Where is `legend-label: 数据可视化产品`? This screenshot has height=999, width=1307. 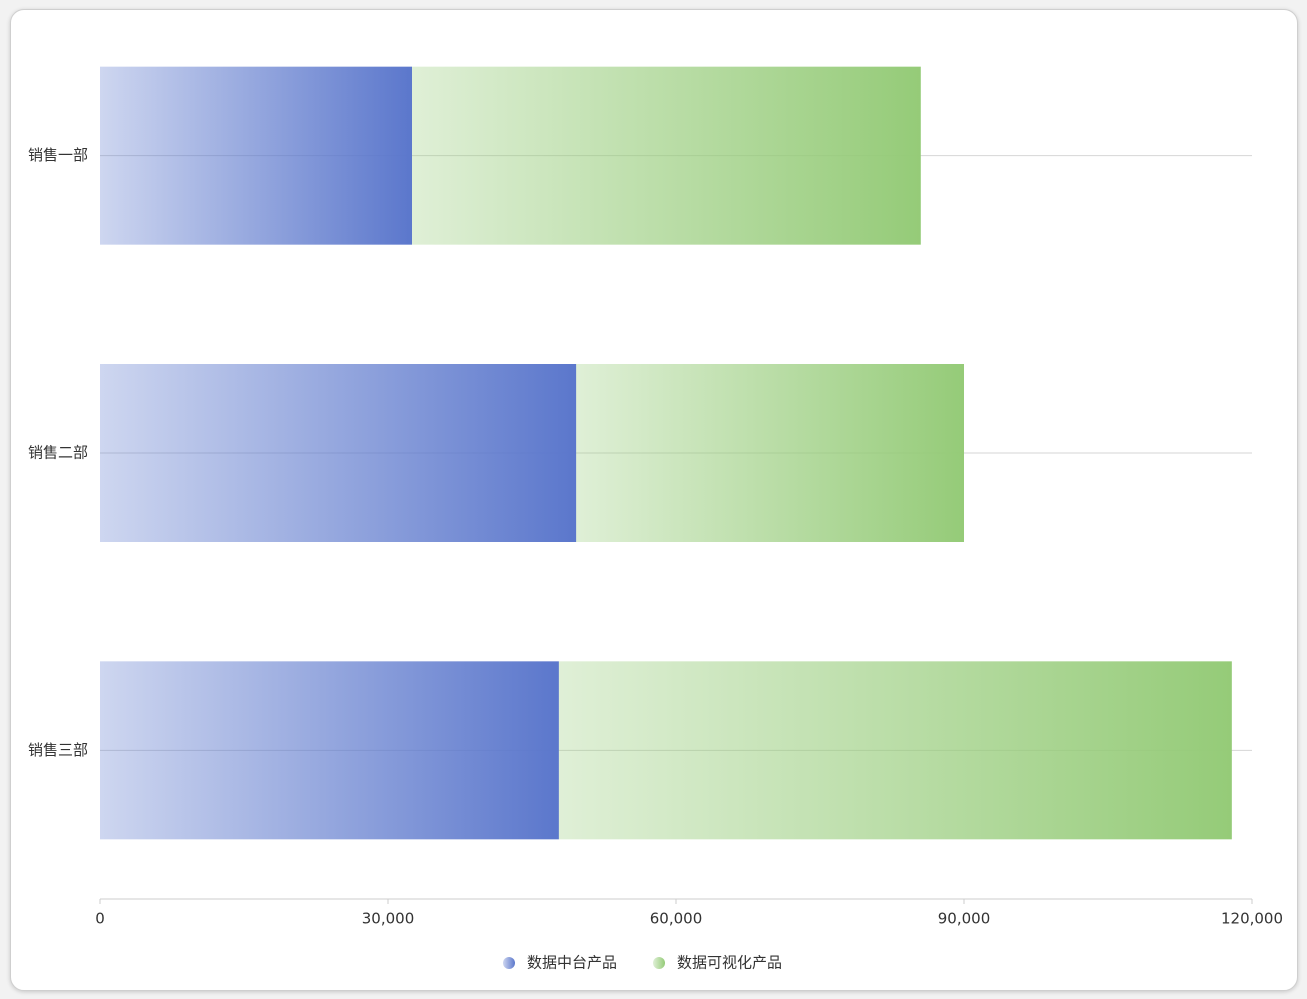 legend-label: 数据可视化产品 is located at coordinates (729, 963).